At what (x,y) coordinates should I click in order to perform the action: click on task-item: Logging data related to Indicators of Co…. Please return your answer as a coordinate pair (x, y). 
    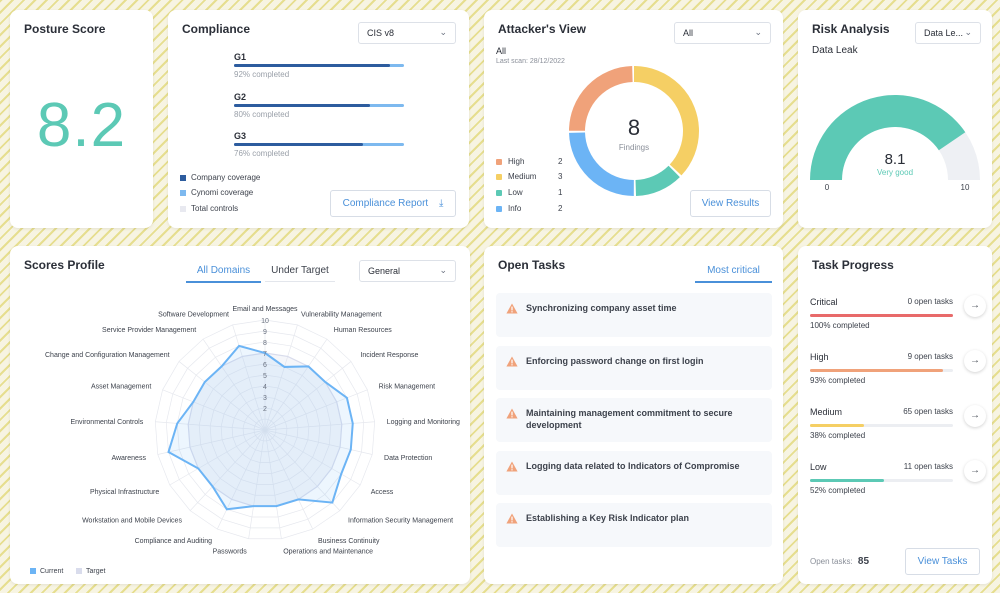
    Looking at the image, I should click on (634, 472).